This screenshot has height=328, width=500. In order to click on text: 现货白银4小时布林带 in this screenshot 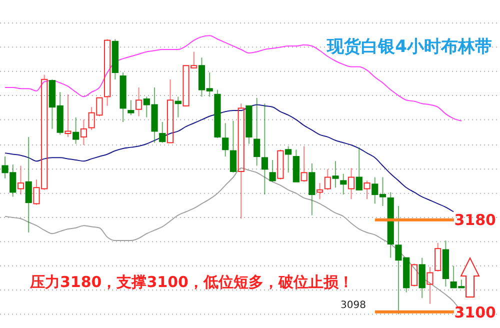, I will do `click(409, 47)`.